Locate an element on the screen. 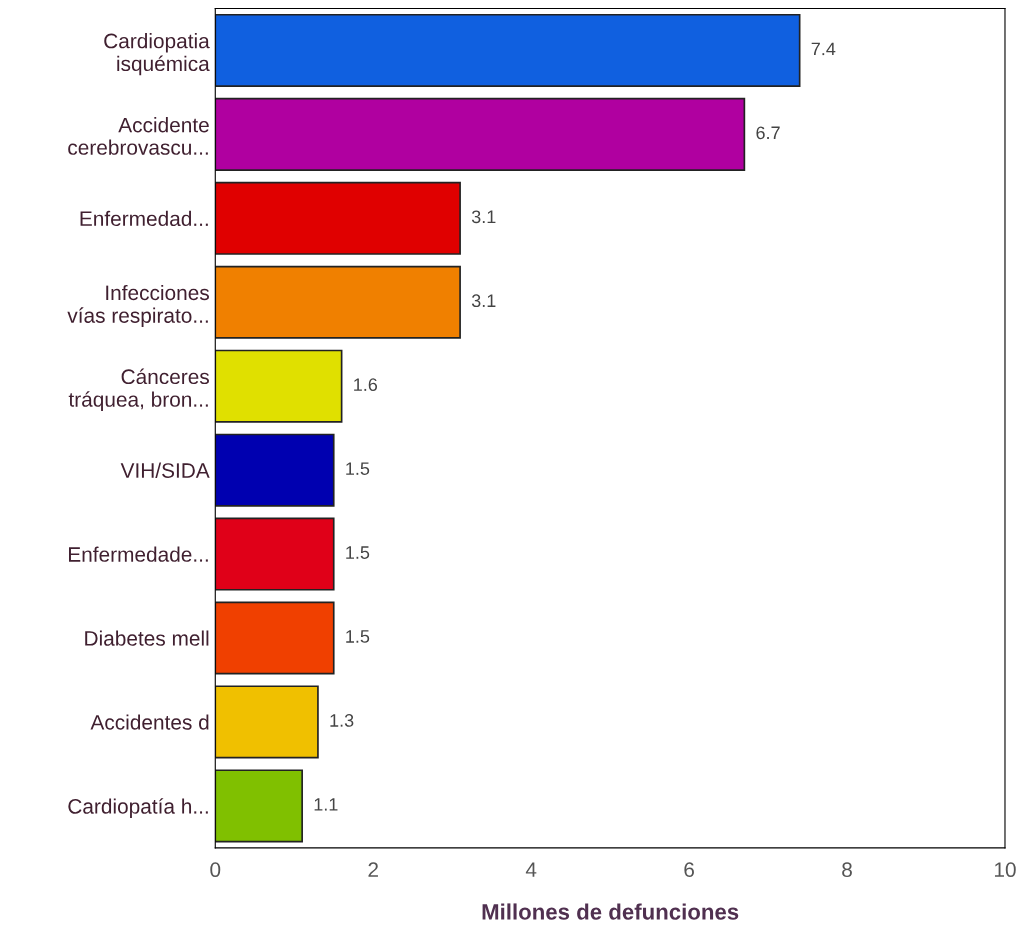  data-label: 1.3 is located at coordinates (342, 720).